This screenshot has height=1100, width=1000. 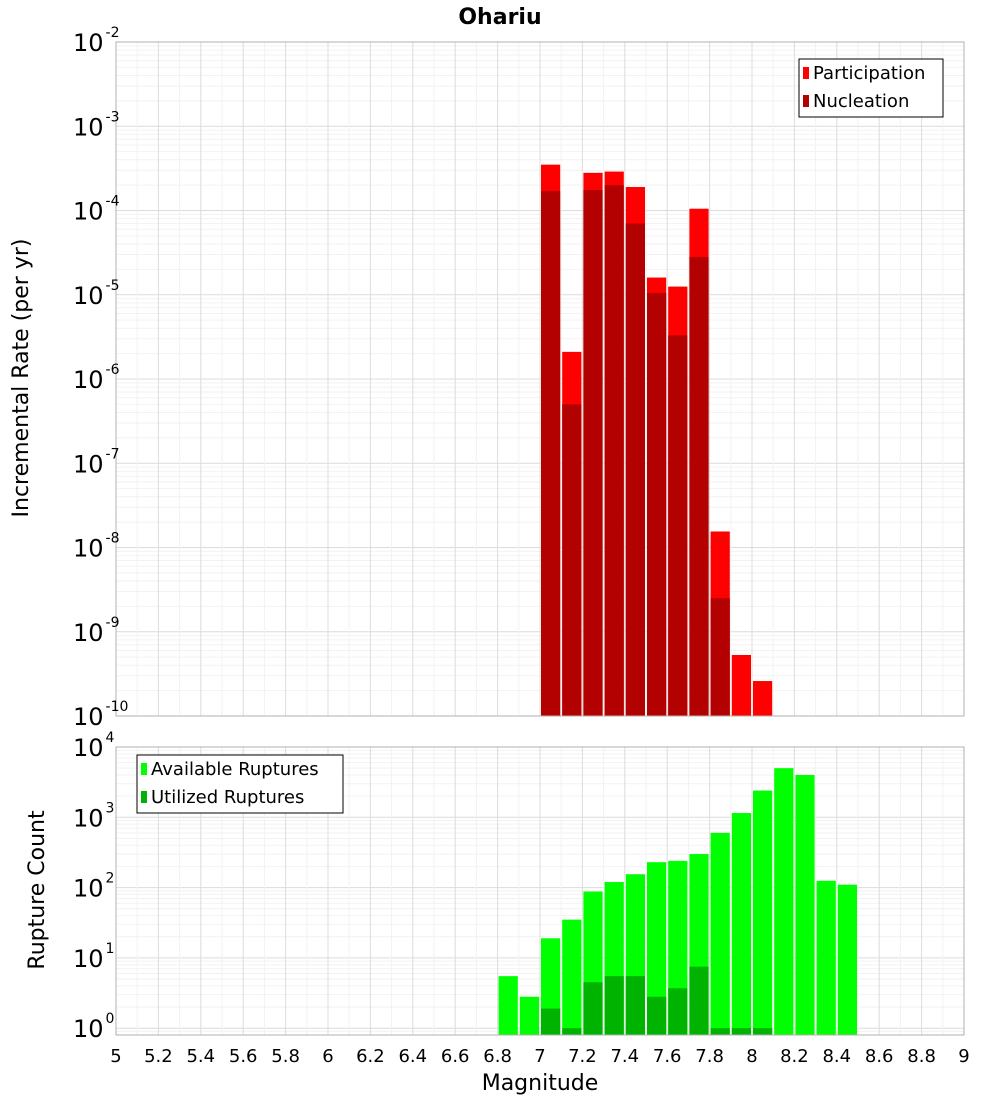 What do you see at coordinates (243, 1056) in the screenshot?
I see `x-tick-label: 5.6` at bounding box center [243, 1056].